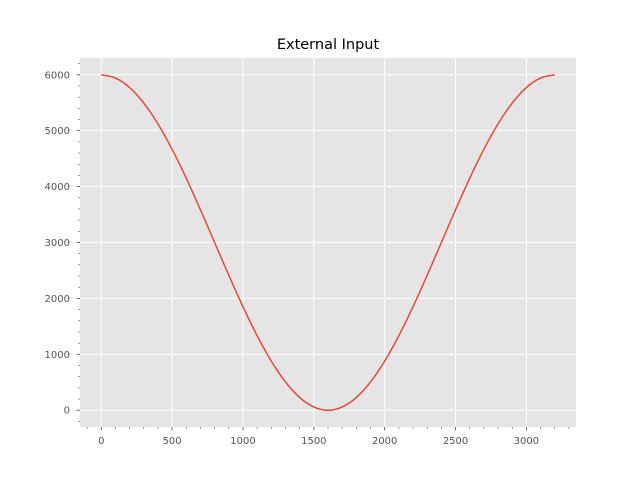  What do you see at coordinates (313, 441) in the screenshot?
I see `x-tick-label: 1500` at bounding box center [313, 441].